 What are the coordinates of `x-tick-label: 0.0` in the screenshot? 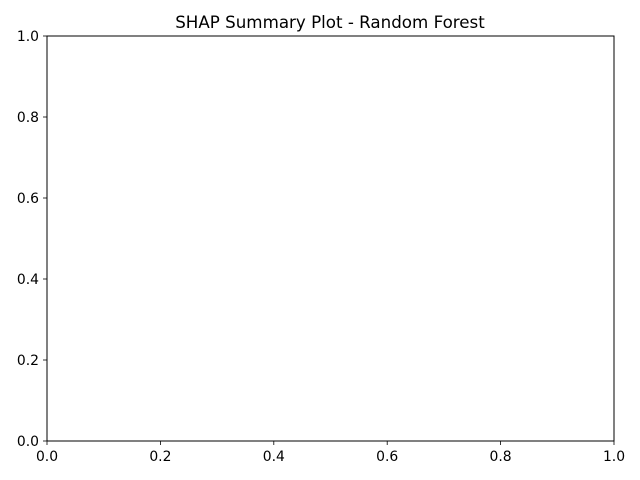 It's located at (47, 457).